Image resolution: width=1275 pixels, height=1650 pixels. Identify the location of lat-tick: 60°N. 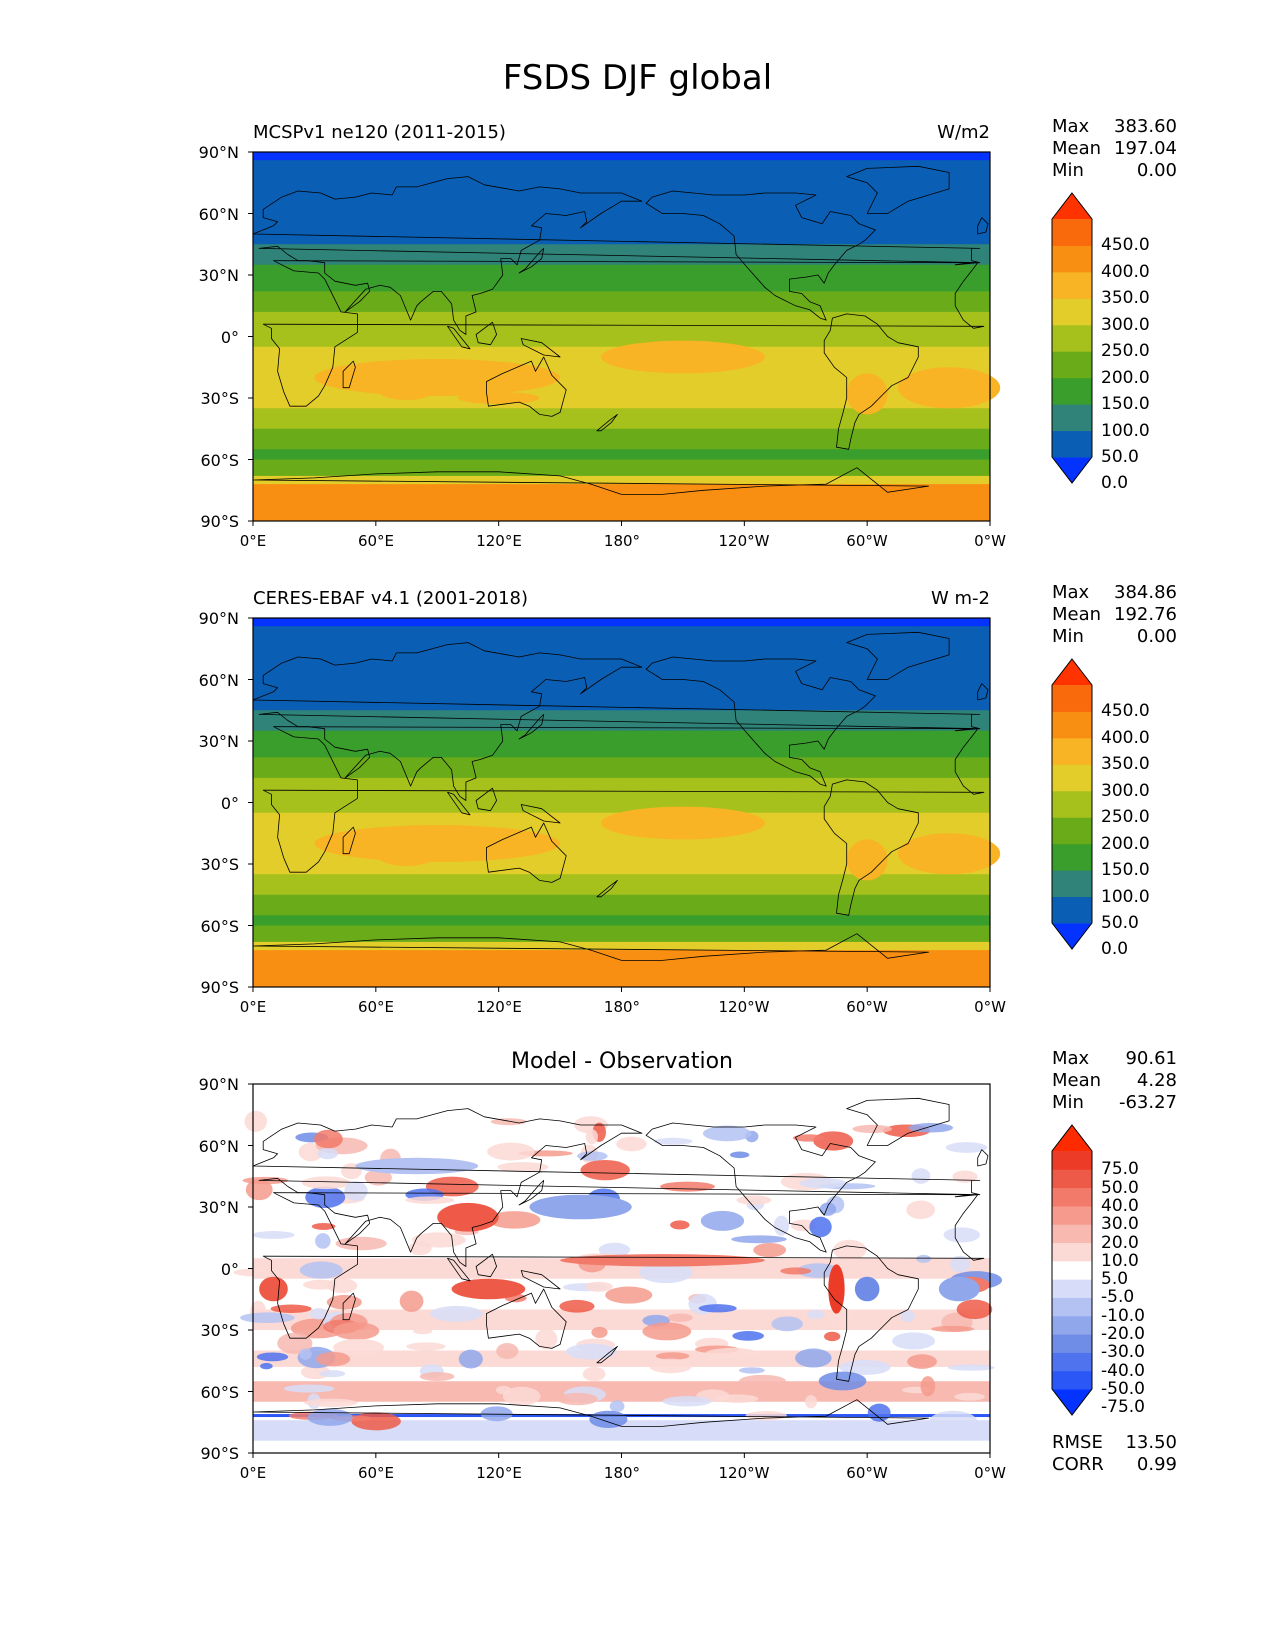
(218, 214).